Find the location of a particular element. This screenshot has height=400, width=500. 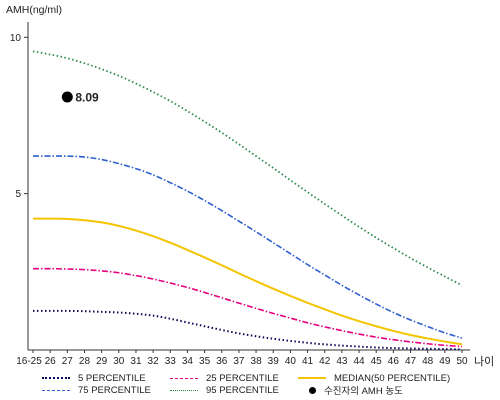

legend-item-25-percentile: 25 PERCENTILE is located at coordinates (224, 378).